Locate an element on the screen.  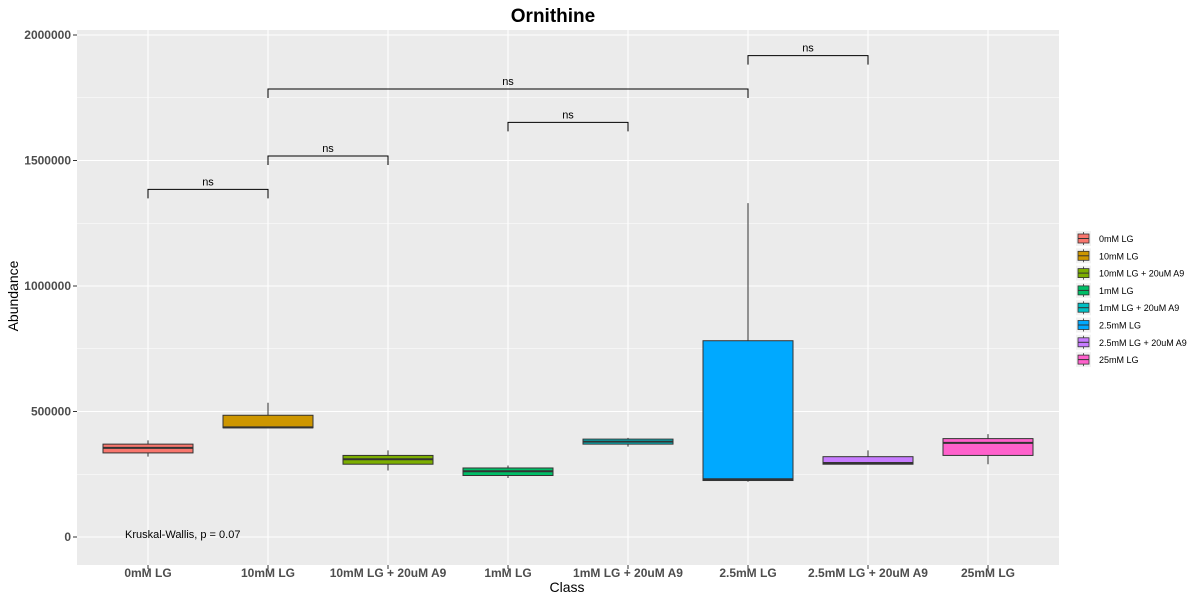
y-tick-label: 2000000 is located at coordinates (47, 35).